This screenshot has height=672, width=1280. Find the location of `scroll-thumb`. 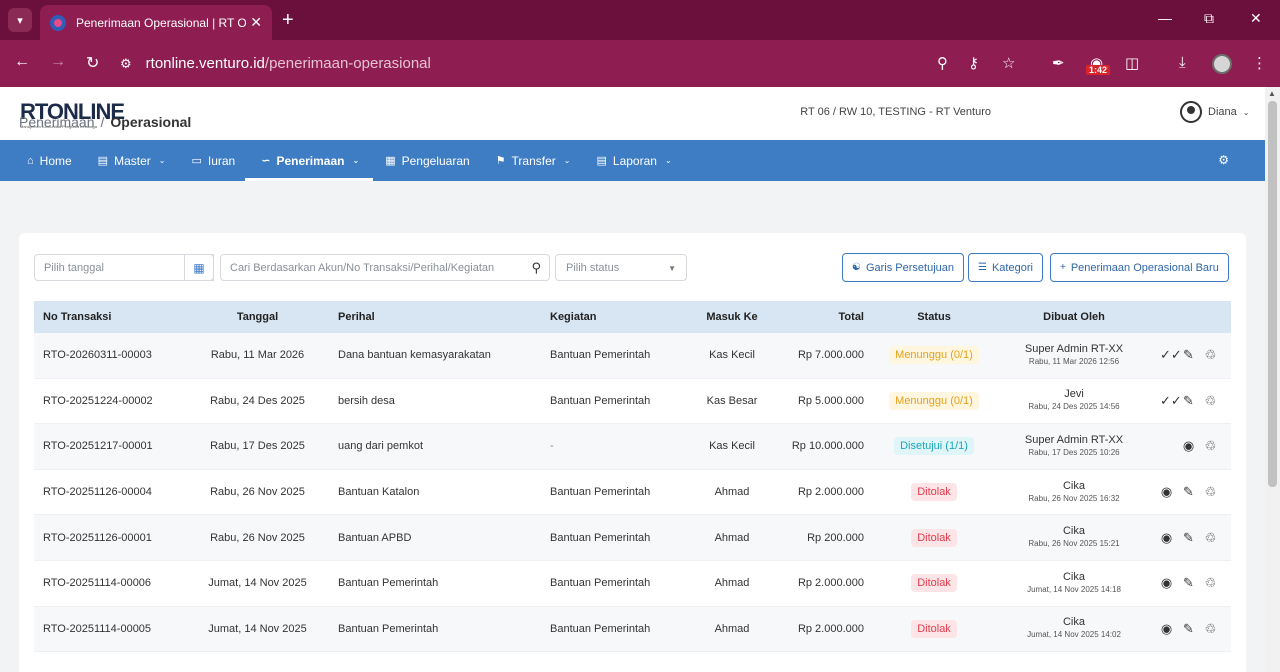

scroll-thumb is located at coordinates (1272, 294).